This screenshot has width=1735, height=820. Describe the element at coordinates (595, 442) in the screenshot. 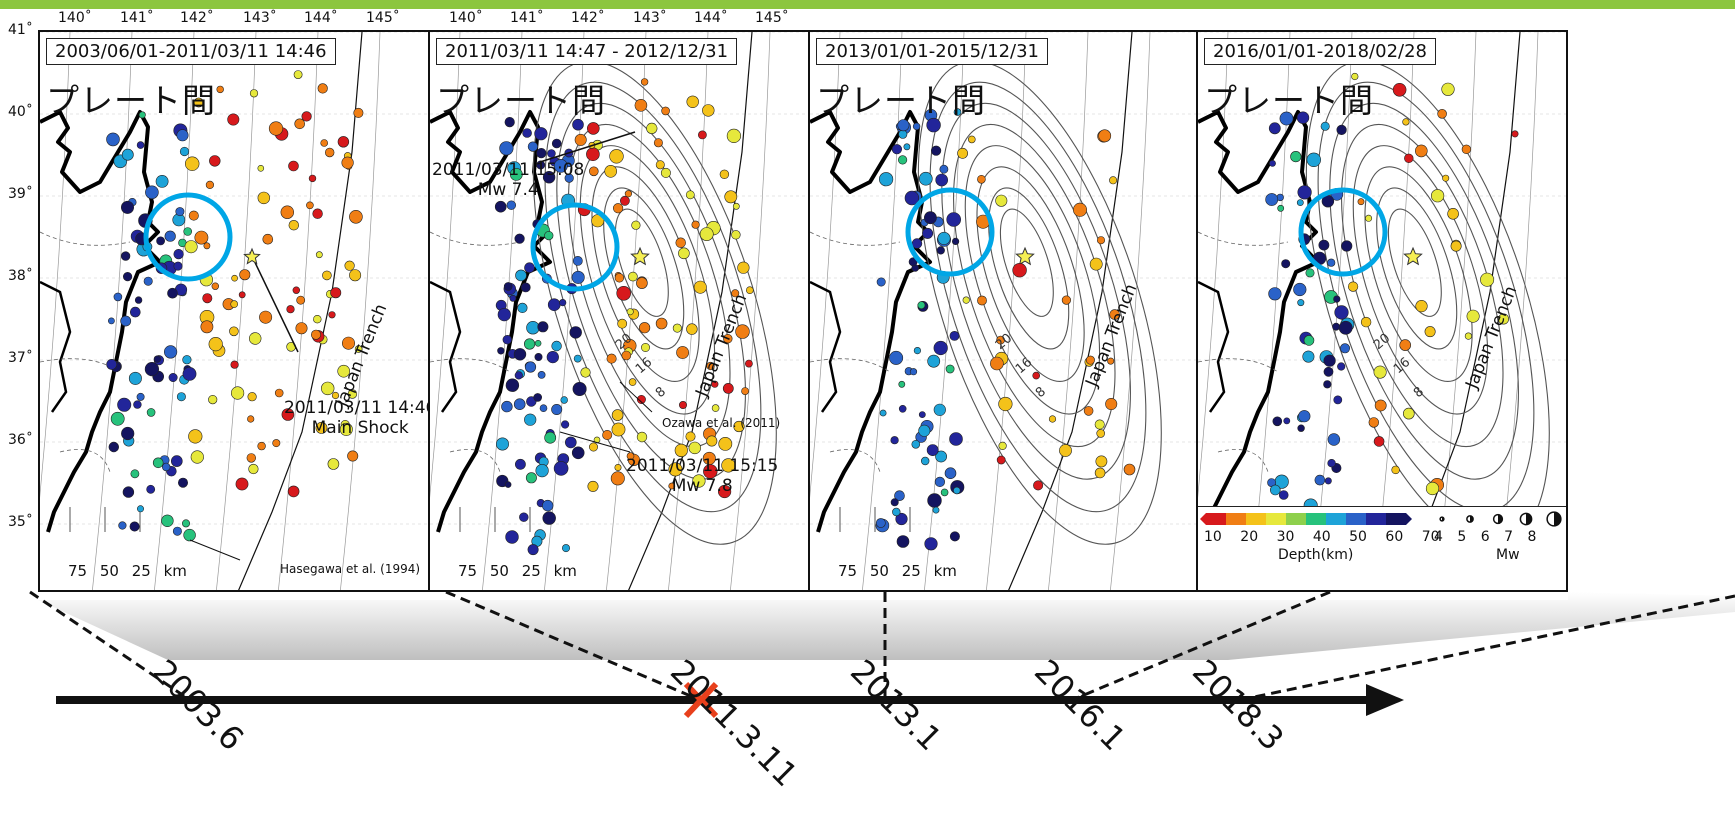

I see `aftershock-2-arrow` at that location.